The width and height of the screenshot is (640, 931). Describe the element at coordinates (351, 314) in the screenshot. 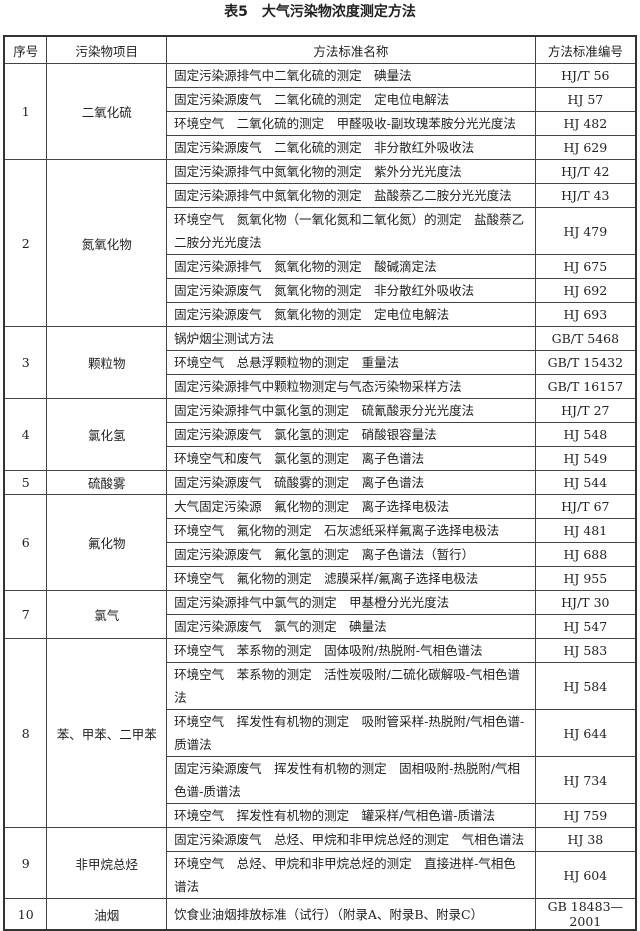

I see `method-name: 固定污染源废气 氮氧化物的测定 定电位电解法` at that location.